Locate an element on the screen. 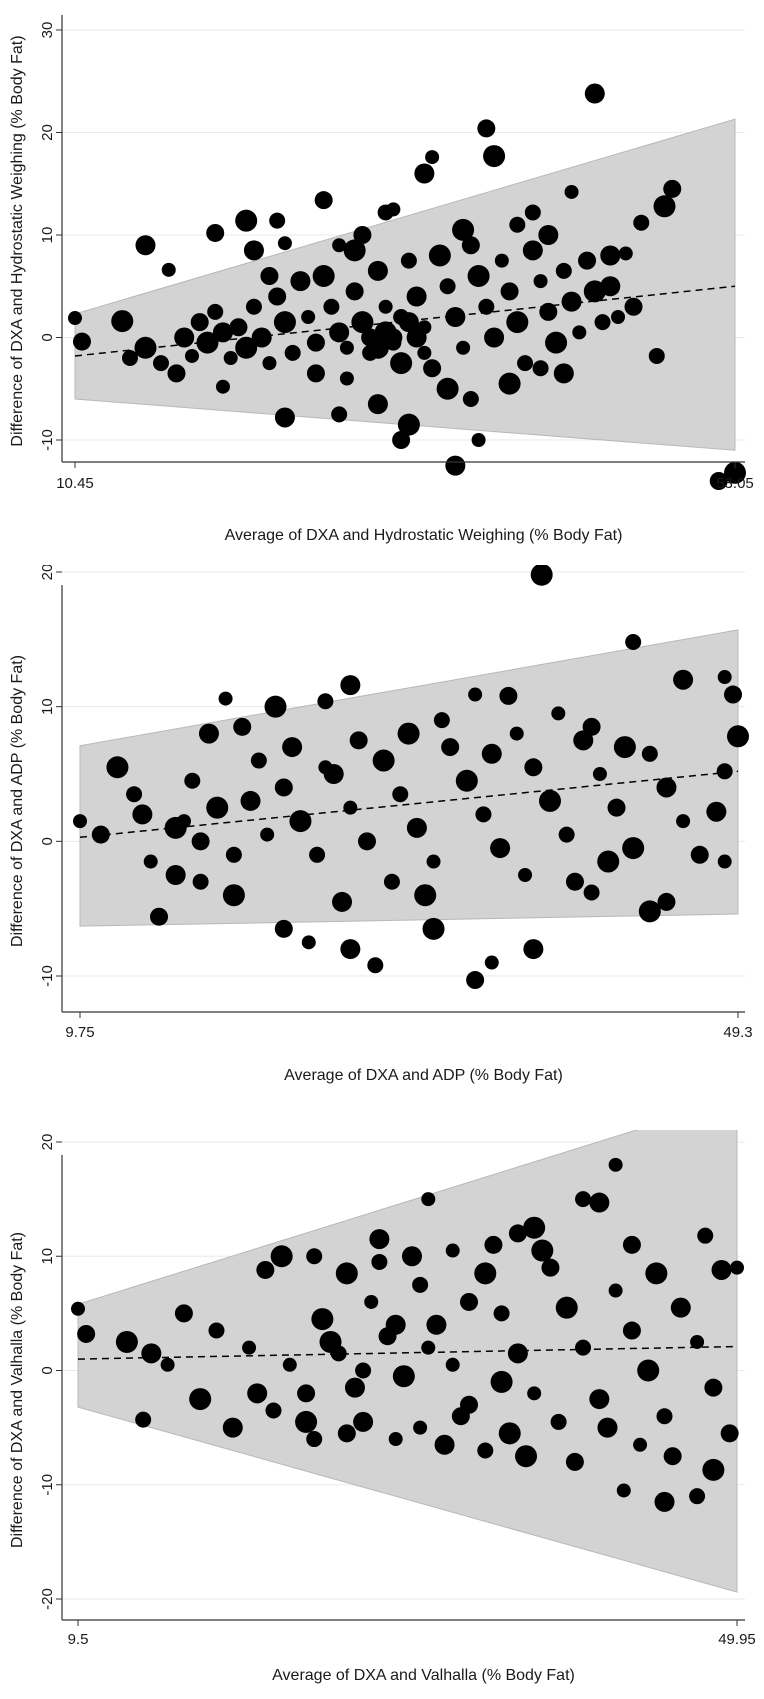 Image resolution: width=764 pixels, height=1699 pixels. x-tick-label: 9.5 is located at coordinates (78, 1639).